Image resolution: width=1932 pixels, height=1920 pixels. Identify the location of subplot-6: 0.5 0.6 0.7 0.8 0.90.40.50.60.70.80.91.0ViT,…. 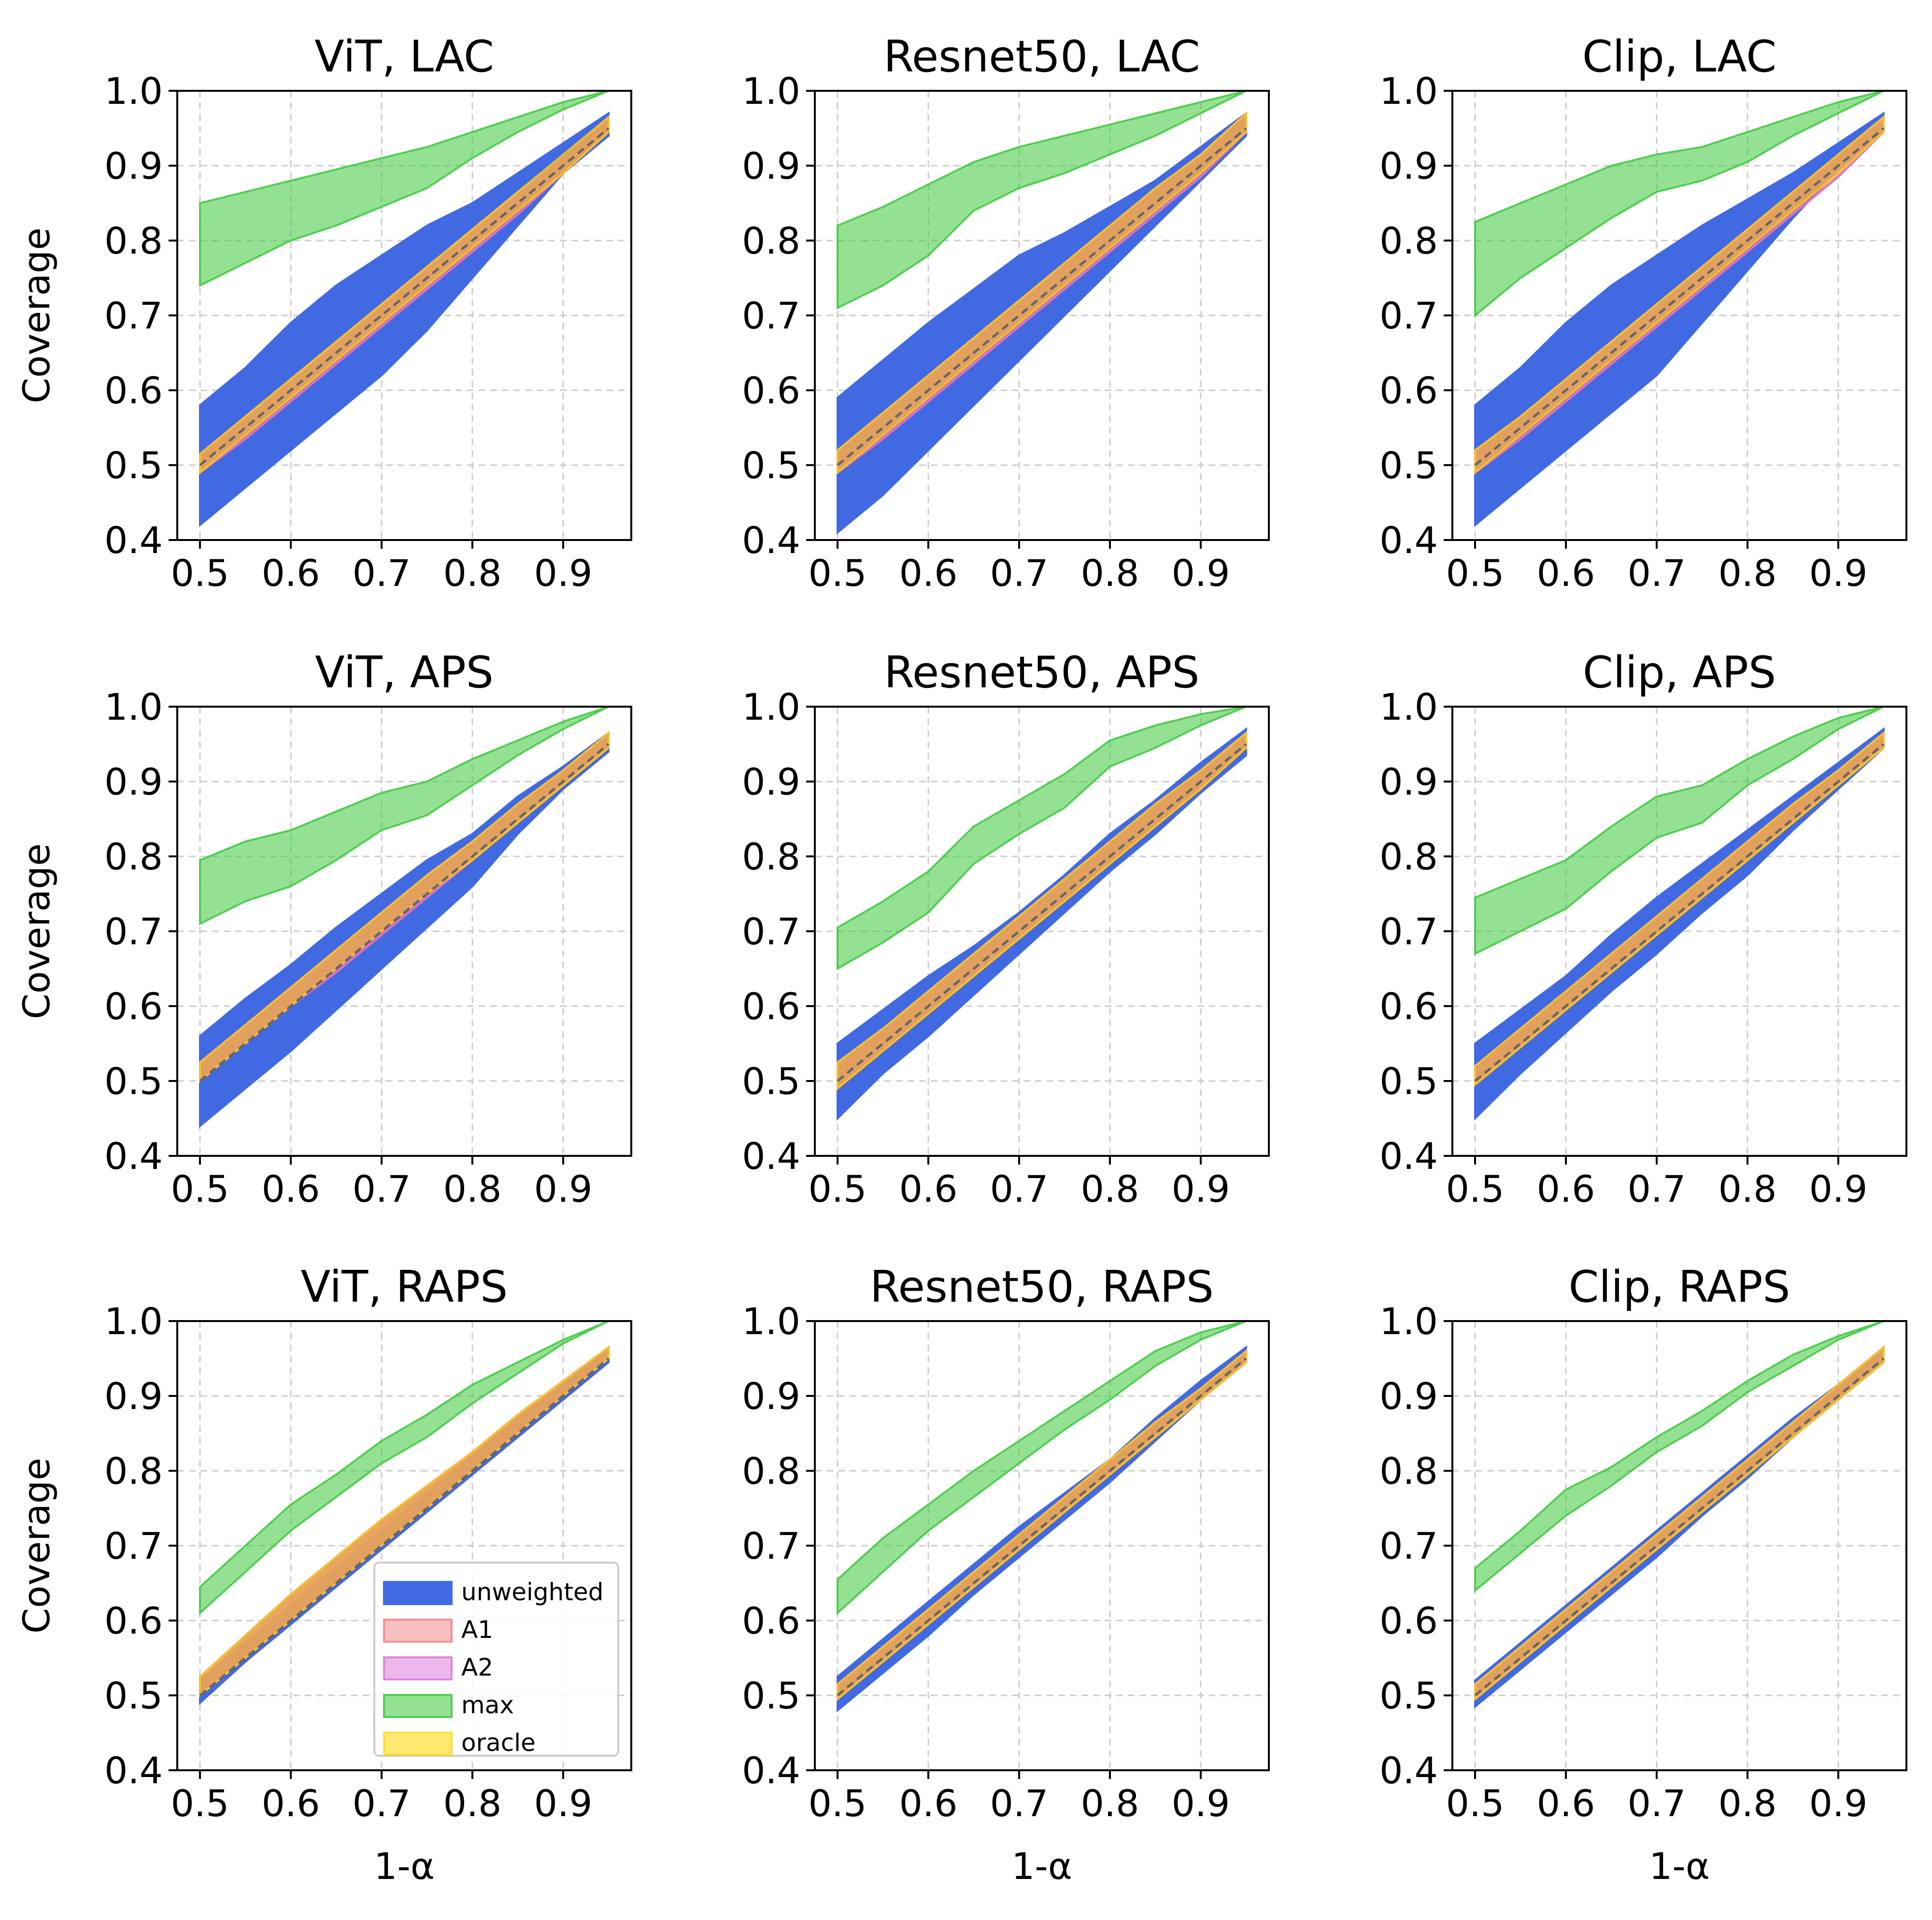
(323, 1575).